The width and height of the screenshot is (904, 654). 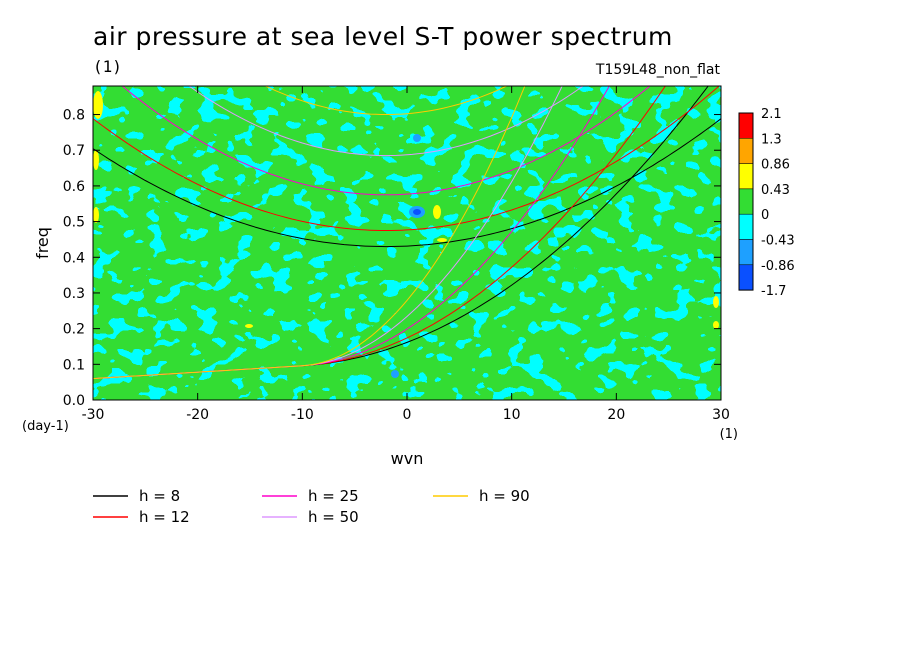 What do you see at coordinates (159, 496) in the screenshot?
I see `legend-label-1: h = 8` at bounding box center [159, 496].